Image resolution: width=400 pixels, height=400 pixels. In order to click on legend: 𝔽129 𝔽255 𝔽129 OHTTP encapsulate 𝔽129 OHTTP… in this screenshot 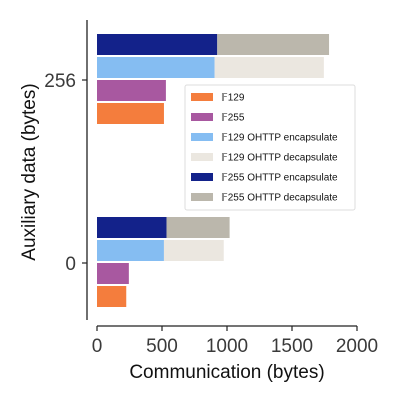, I will do `click(270, 147)`.